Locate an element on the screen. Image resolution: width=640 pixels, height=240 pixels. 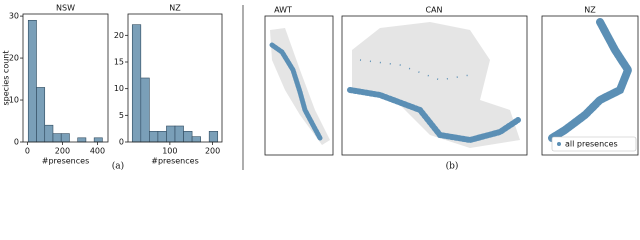
x-tick-label: 100 is located at coordinates (169, 151).